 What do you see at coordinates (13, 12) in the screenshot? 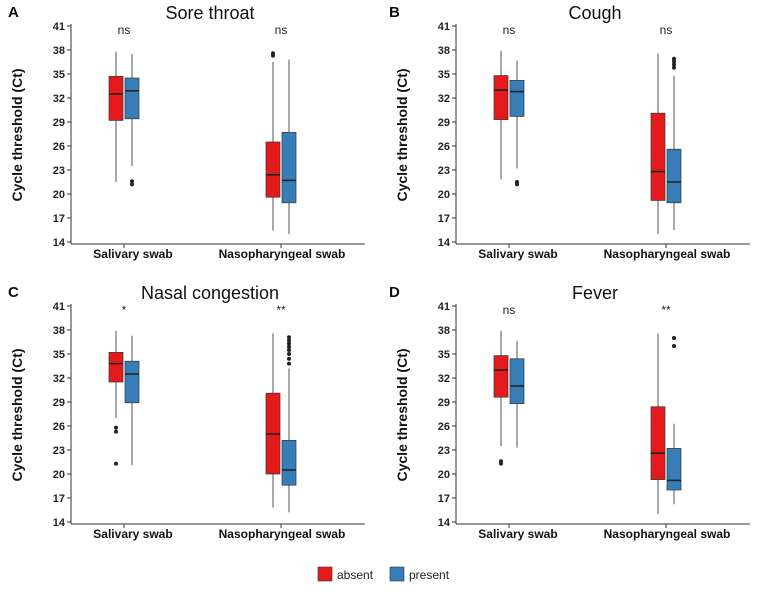
I see `panel-letter: A` at bounding box center [13, 12].